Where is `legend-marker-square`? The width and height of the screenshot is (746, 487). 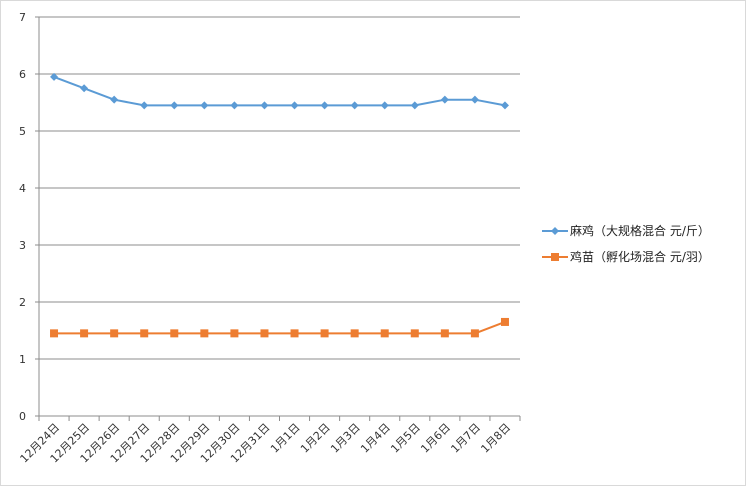 legend-marker-square is located at coordinates (555, 257).